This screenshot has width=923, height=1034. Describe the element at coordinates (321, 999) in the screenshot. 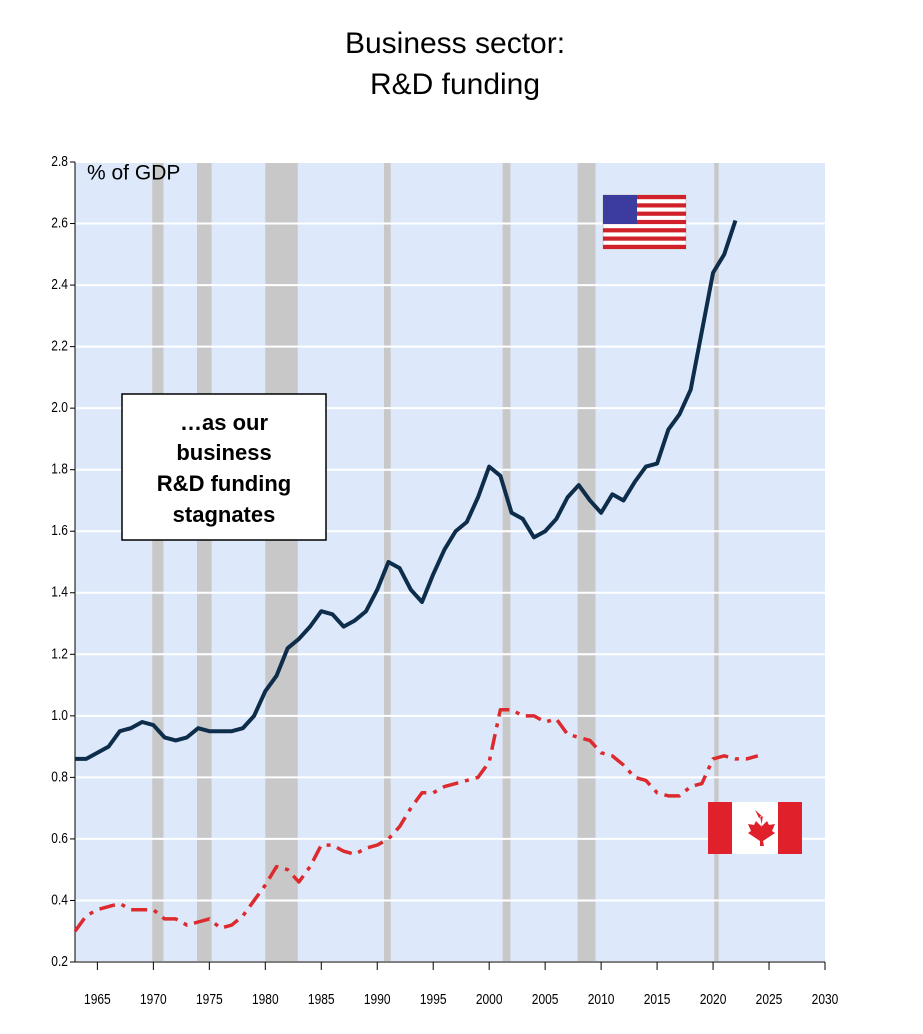

I see `x-tick-label: 1985` at that location.